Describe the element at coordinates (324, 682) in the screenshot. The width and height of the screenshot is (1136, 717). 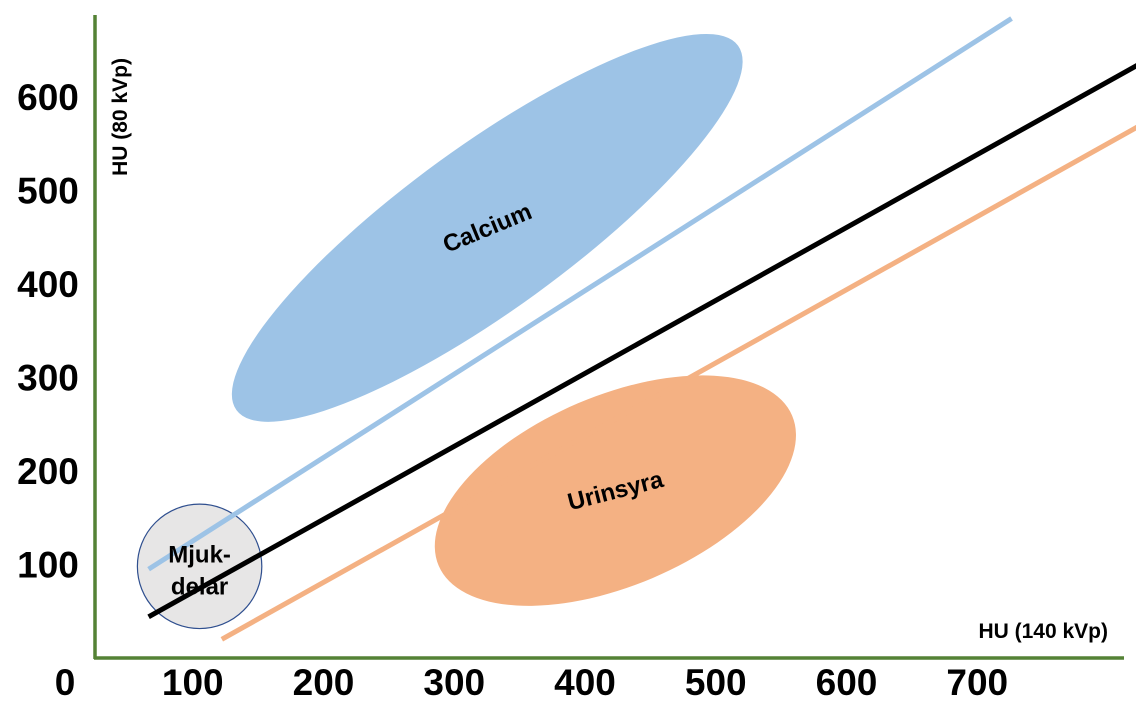
I see `x-tick-label: 200` at that location.